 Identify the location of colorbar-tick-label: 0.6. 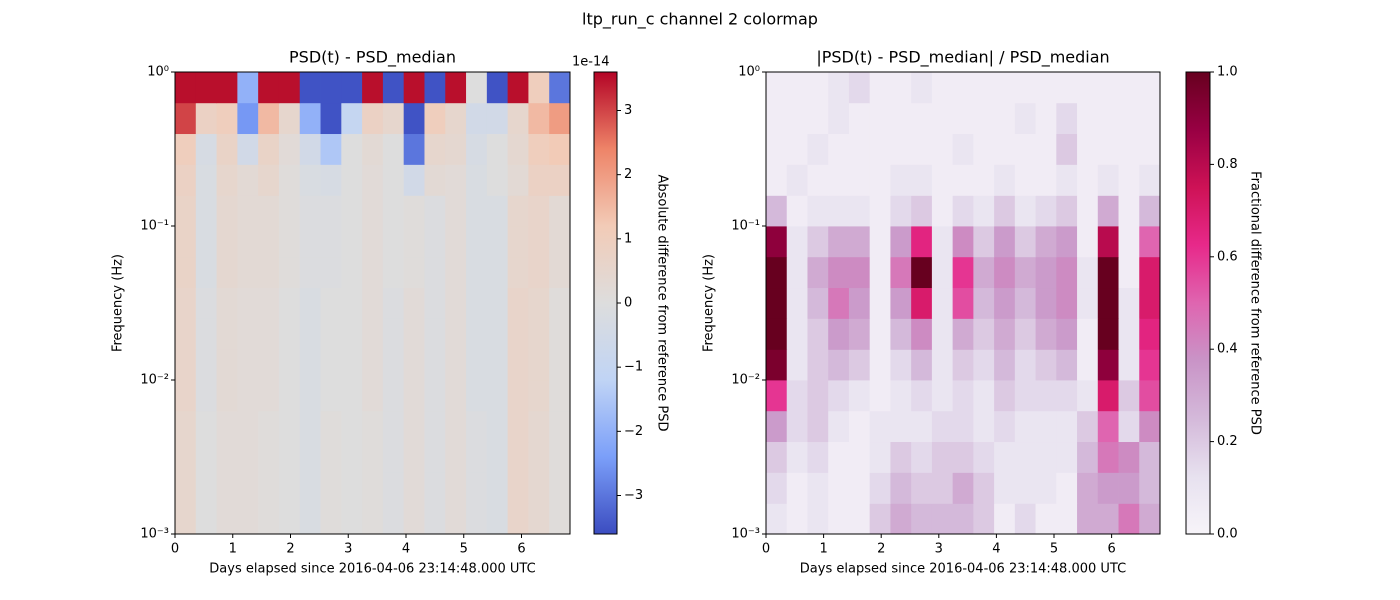
(1227, 256).